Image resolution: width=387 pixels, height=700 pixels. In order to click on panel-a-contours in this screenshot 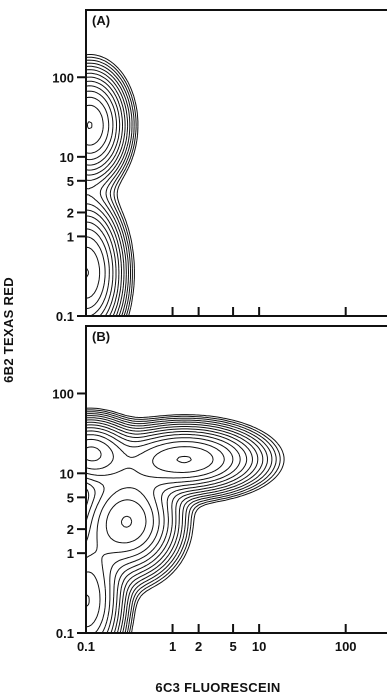, I will do `click(112, 185)`.